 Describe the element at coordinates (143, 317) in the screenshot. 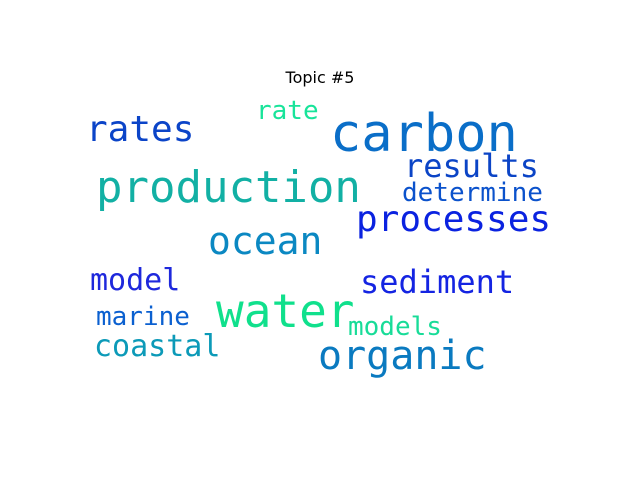

I see `word-marine: marine` at that location.